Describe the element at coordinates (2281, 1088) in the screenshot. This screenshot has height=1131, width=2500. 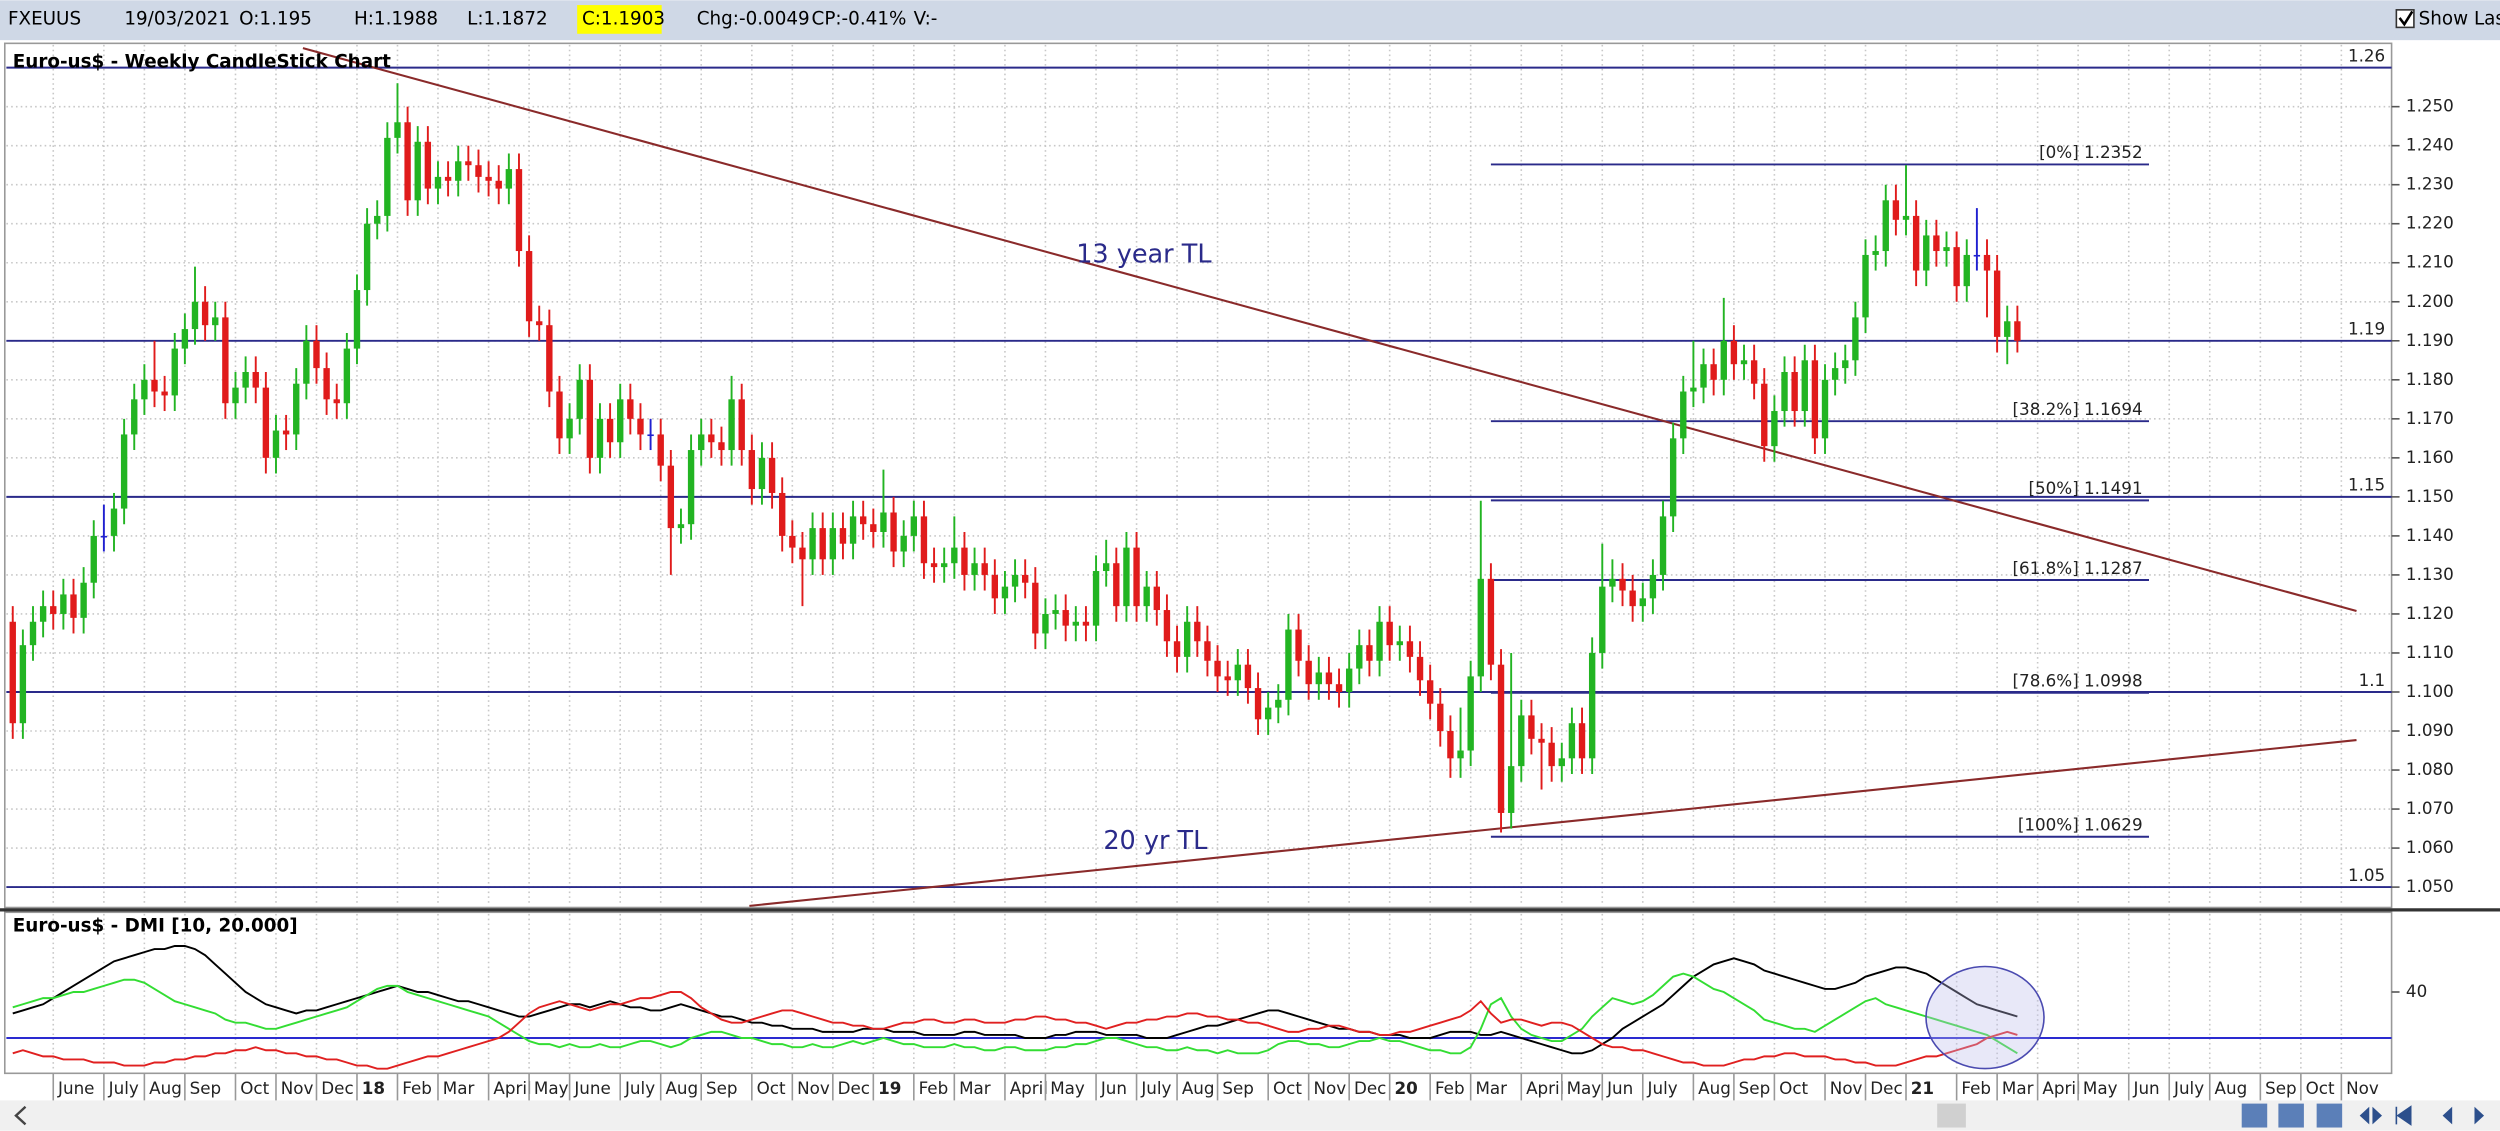
I see `x-tick-label: Sep` at that location.